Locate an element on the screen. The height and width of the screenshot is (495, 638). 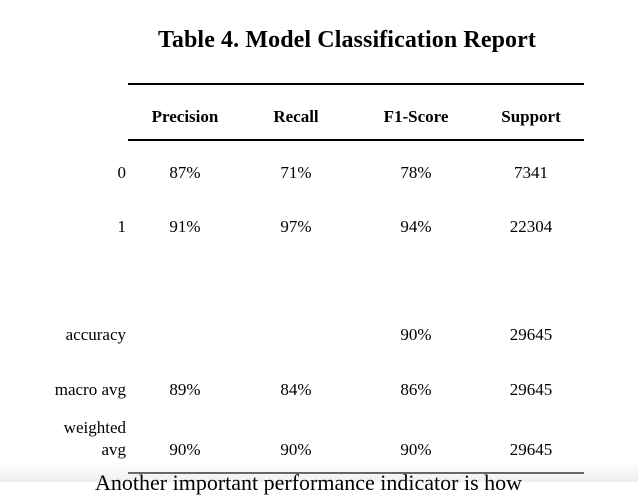
header-support: Support is located at coordinates (531, 116).